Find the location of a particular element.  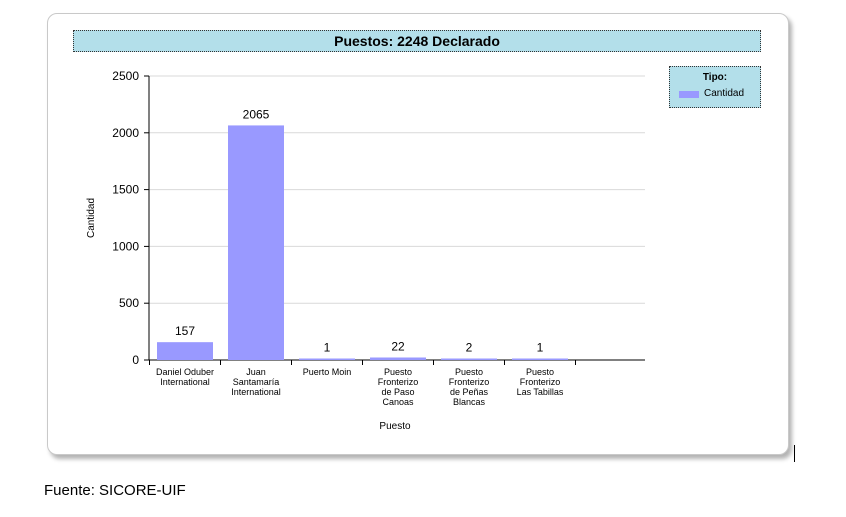

y-tick-label: 0 is located at coordinates (135, 360).